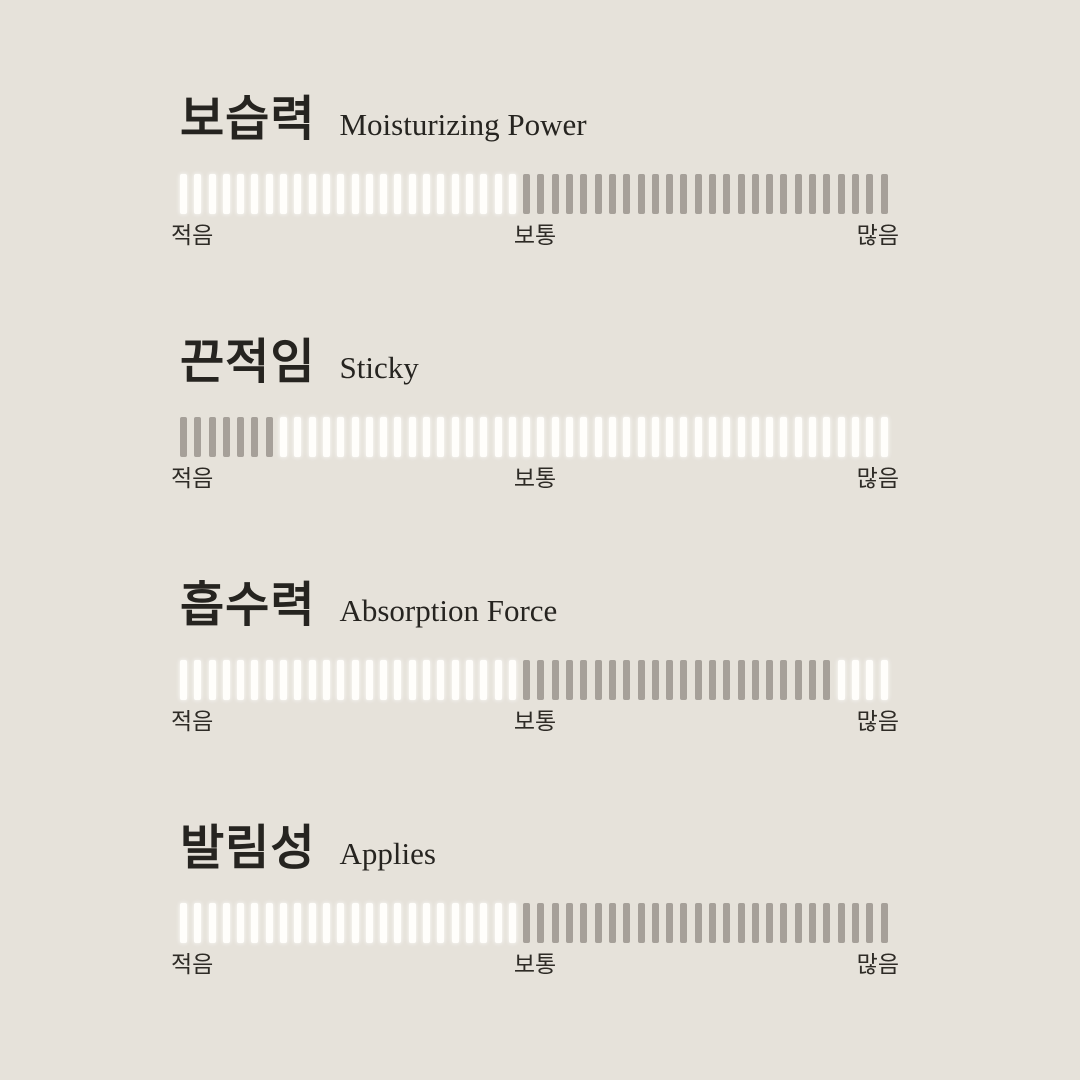  What do you see at coordinates (192, 964) in the screenshot?
I see `scale-label-low: 적음` at bounding box center [192, 964].